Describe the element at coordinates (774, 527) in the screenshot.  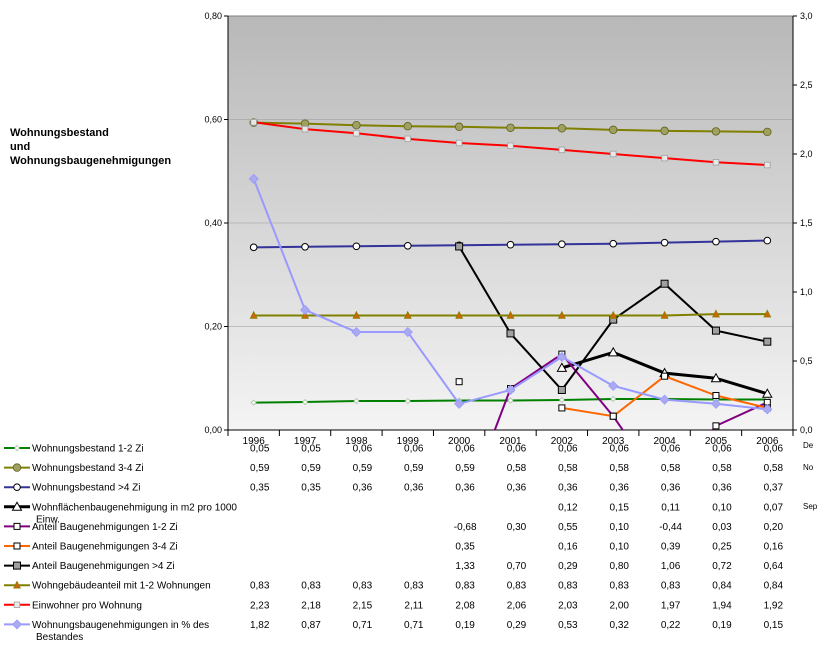
I see `table-cell: 0,20` at that location.